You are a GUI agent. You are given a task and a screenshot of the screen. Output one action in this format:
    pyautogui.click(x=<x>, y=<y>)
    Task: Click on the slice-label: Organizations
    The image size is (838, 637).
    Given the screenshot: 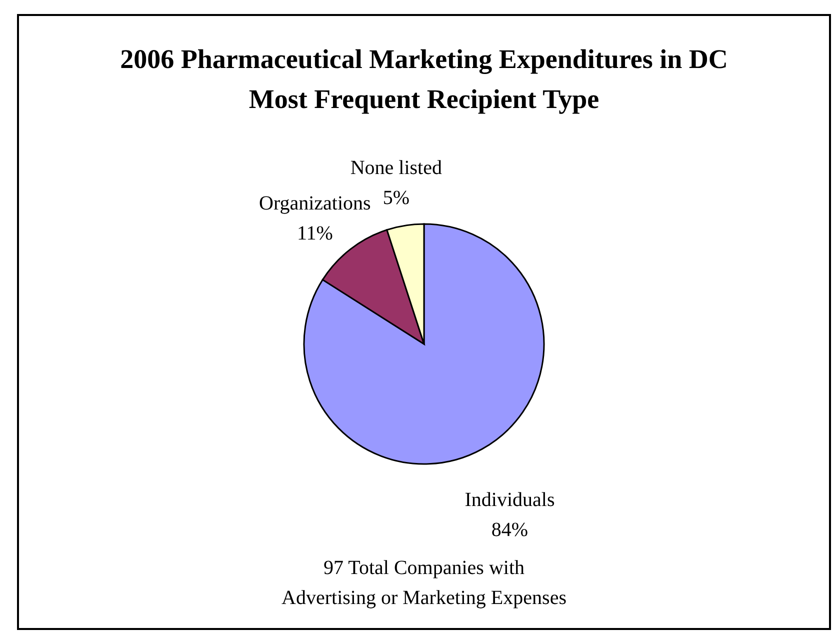 What is the action you would take?
    pyautogui.click(x=315, y=203)
    